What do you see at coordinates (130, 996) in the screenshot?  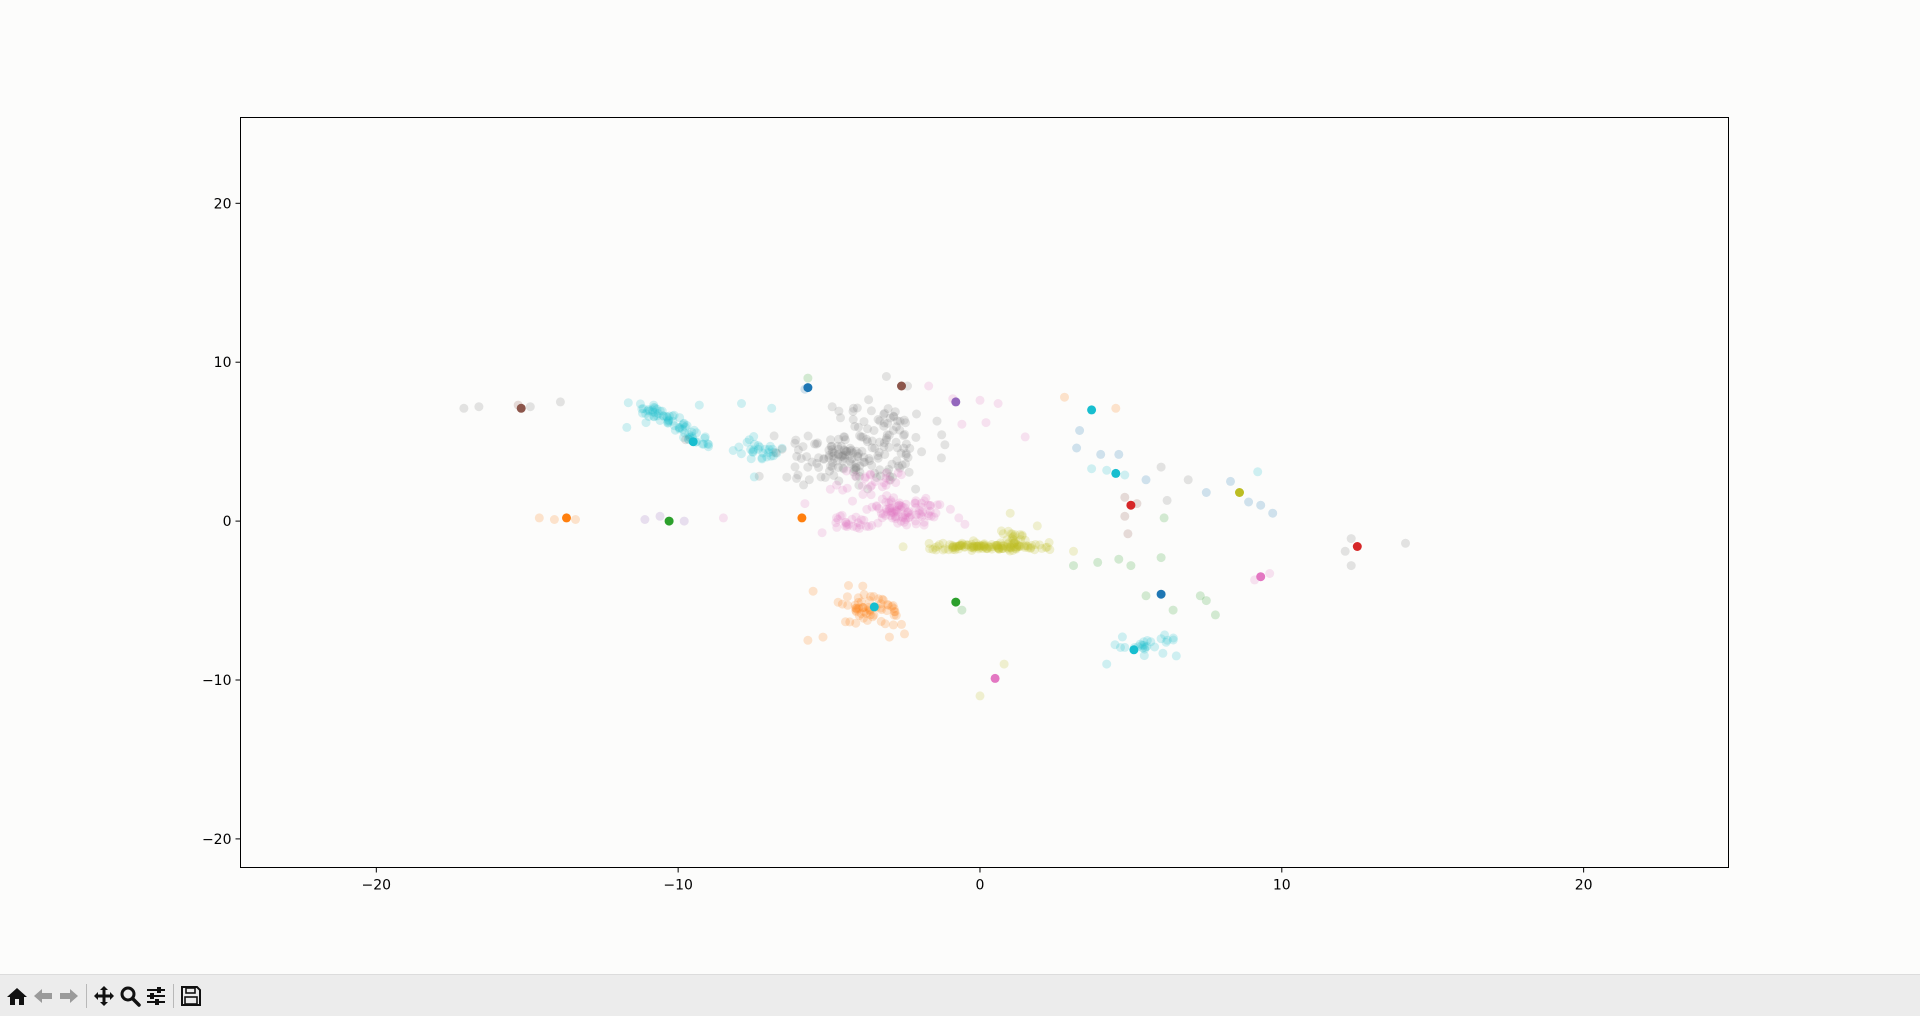 I see `zoom-button` at bounding box center [130, 996].